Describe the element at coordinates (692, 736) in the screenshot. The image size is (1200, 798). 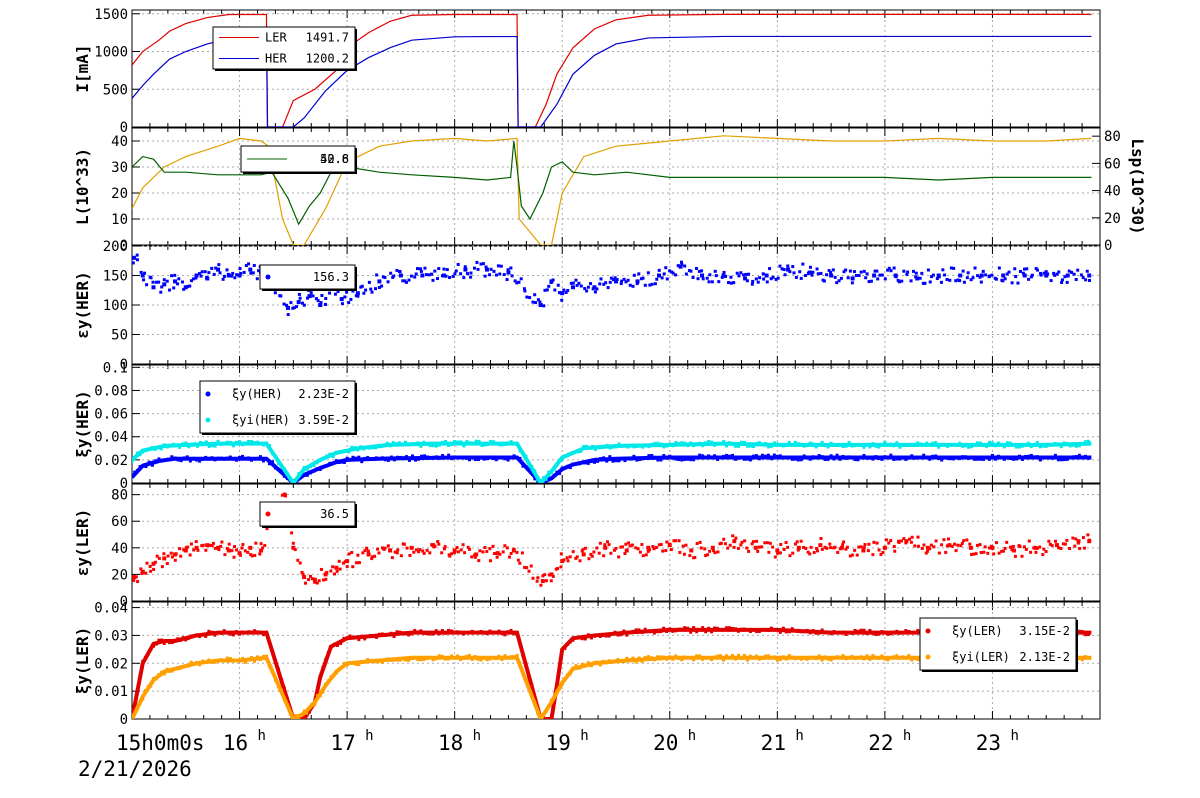
I see `x-hour-unit: h` at that location.